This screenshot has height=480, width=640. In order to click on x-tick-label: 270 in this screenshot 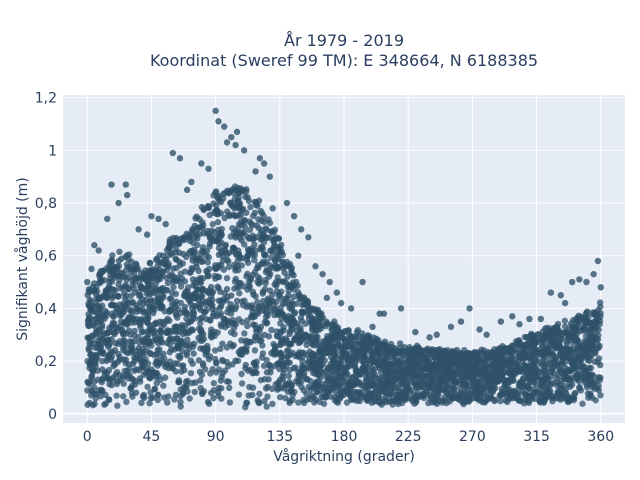, I will do `click(472, 437)`.